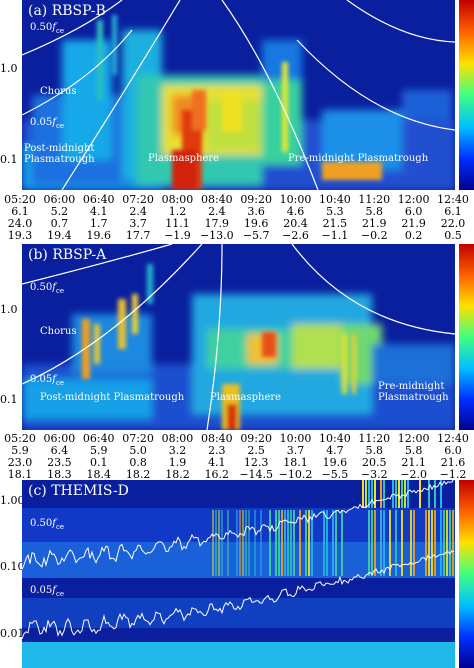 The height and width of the screenshot is (668, 474). What do you see at coordinates (12, 633) in the screenshot?
I see `panel-c-ytick-3: 0.01` at bounding box center [12, 633].